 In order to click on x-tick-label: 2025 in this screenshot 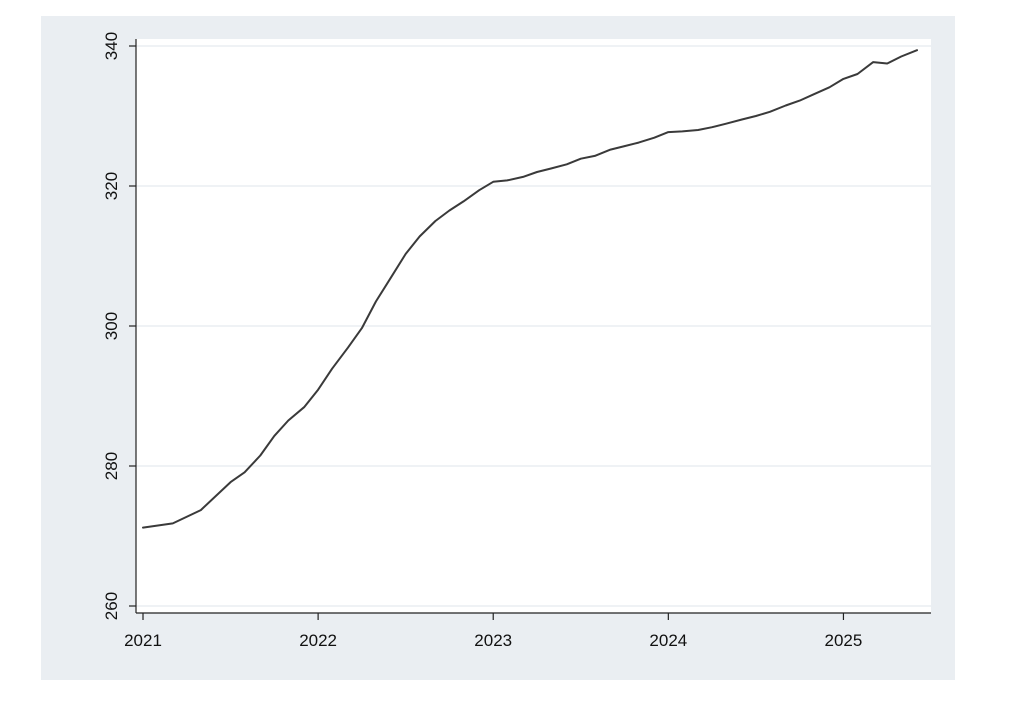, I will do `click(844, 640)`.